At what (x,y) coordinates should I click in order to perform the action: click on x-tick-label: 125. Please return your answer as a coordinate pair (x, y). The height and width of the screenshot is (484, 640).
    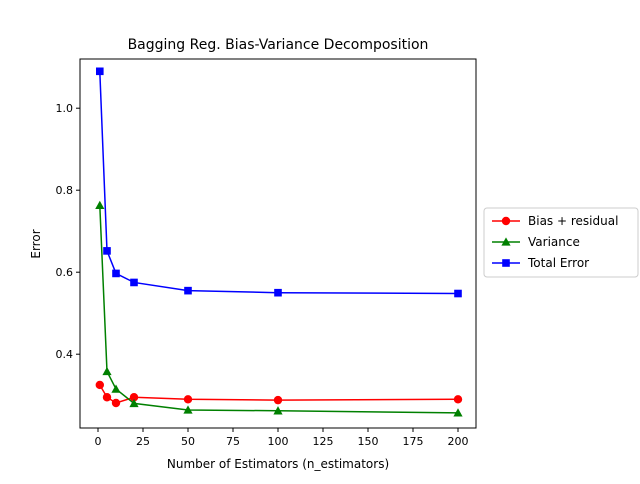
    Looking at the image, I should click on (323, 441).